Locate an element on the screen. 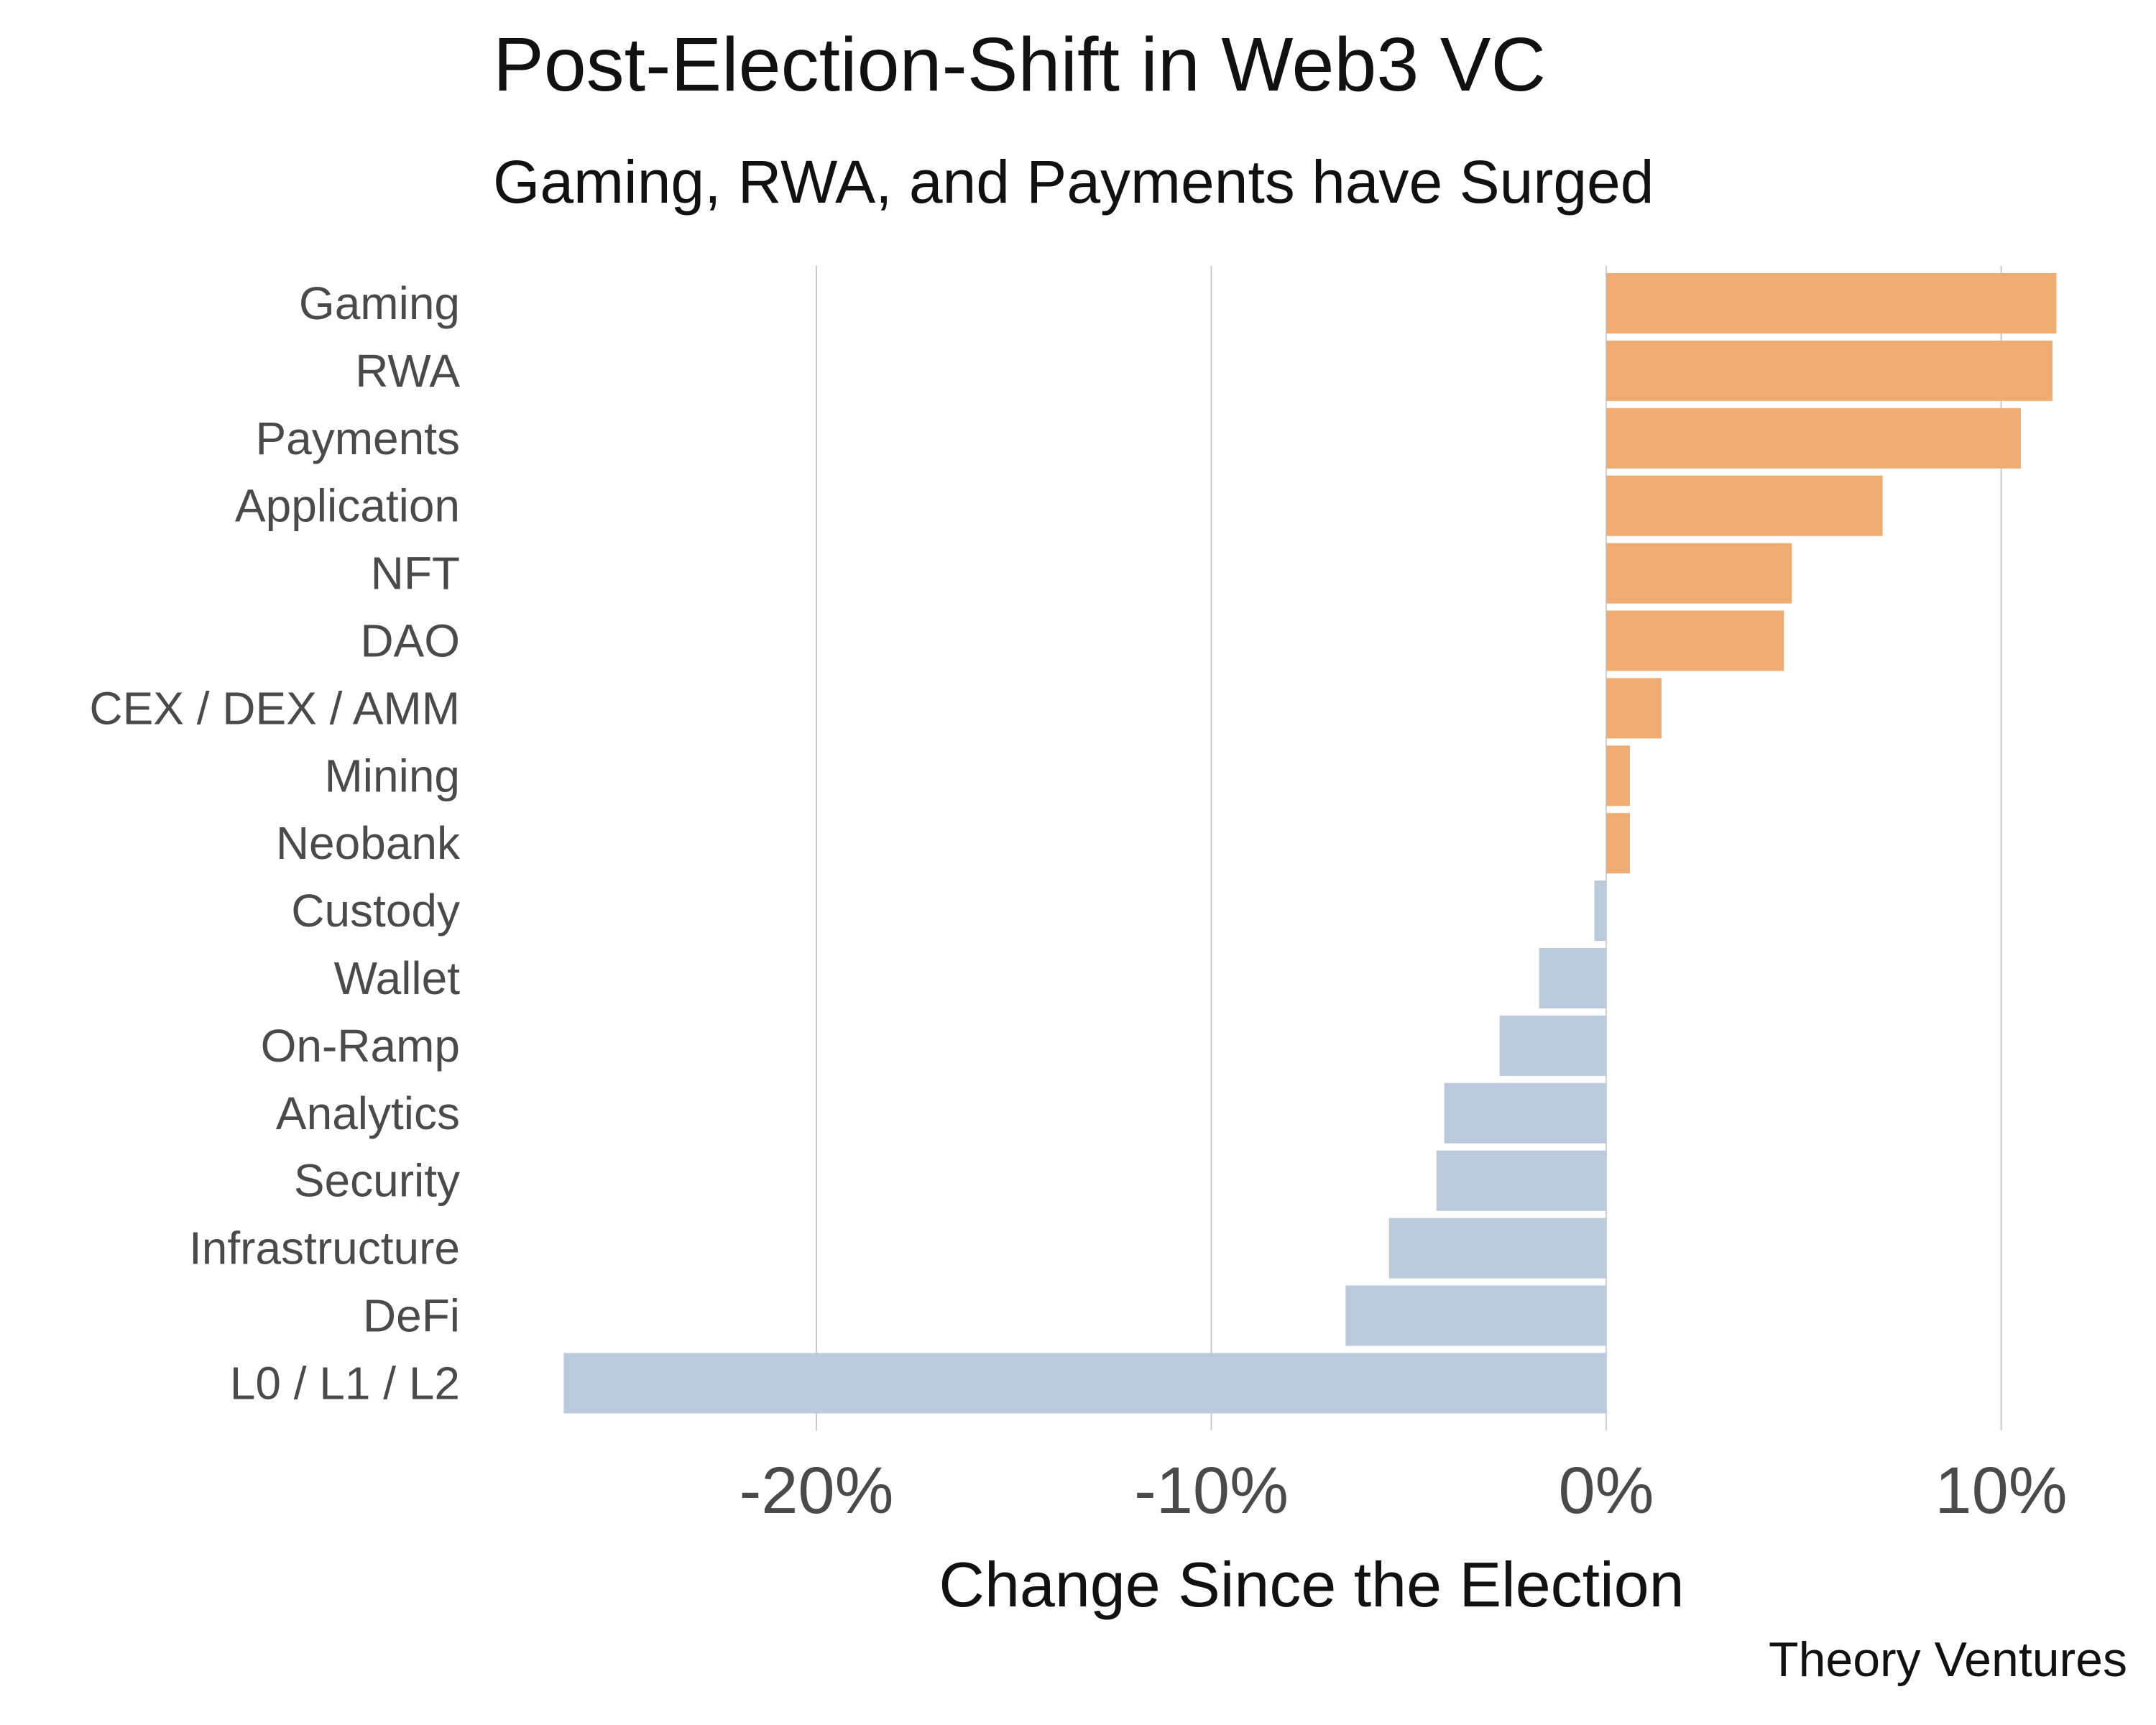  category-label: Application is located at coordinates (347, 506).